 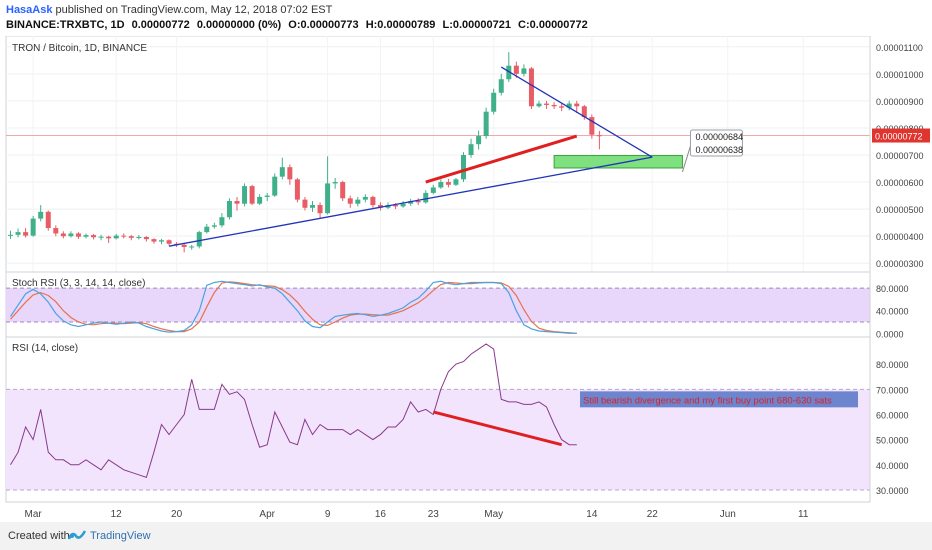 What do you see at coordinates (65, 25) in the screenshot?
I see `symbol-label: BINANCE:TRXBTC, 1D` at bounding box center [65, 25].